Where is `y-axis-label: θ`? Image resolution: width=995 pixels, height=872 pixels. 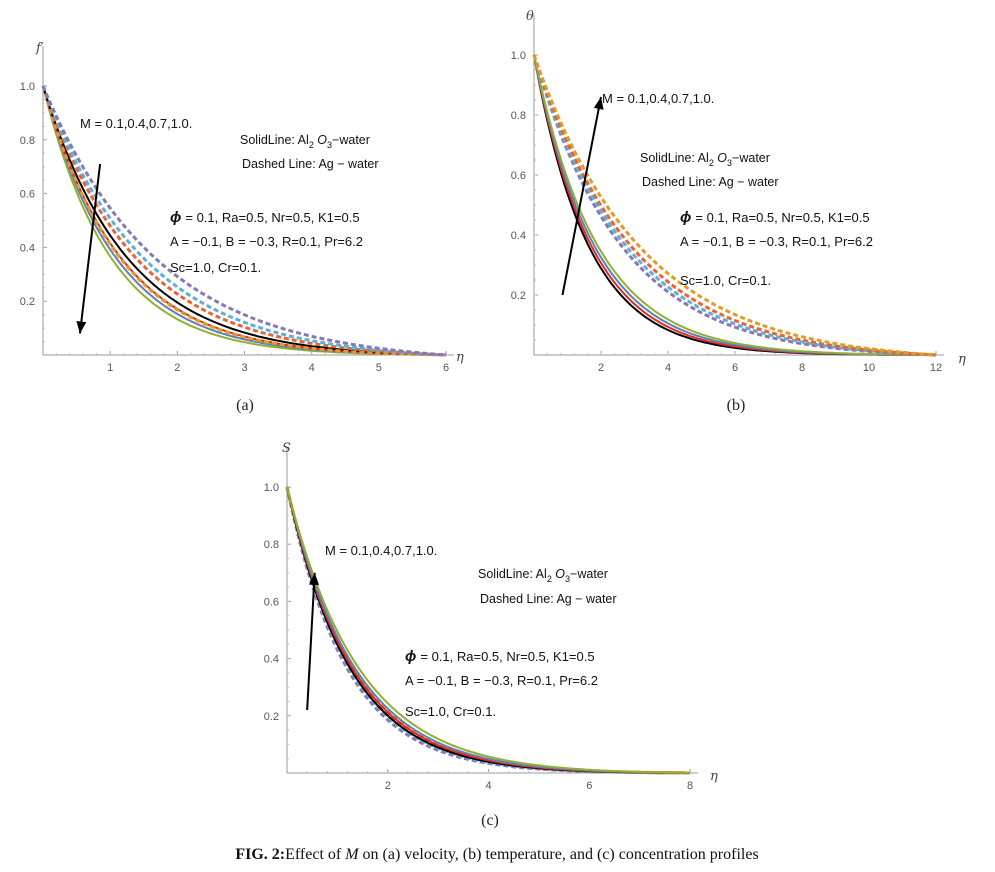
y-axis-label: θ is located at coordinates (530, 16).